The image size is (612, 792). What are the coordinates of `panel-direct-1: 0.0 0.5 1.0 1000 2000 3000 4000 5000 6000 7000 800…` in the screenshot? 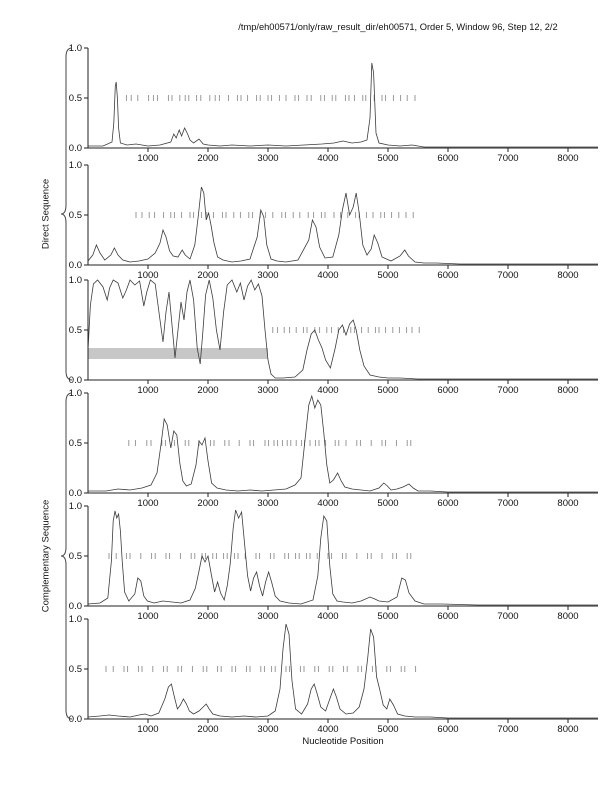 It's located at (333, 103).